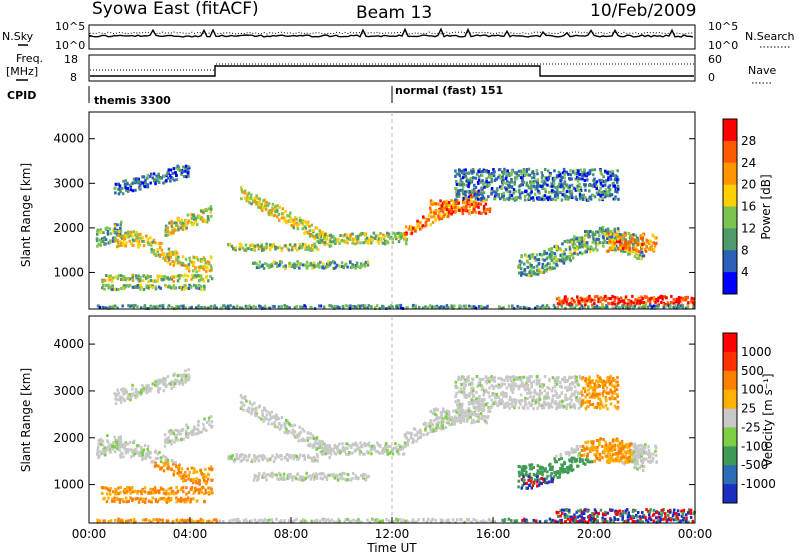 This screenshot has height=554, width=800. I want to click on colorbar-swatch, so click(730, 217).